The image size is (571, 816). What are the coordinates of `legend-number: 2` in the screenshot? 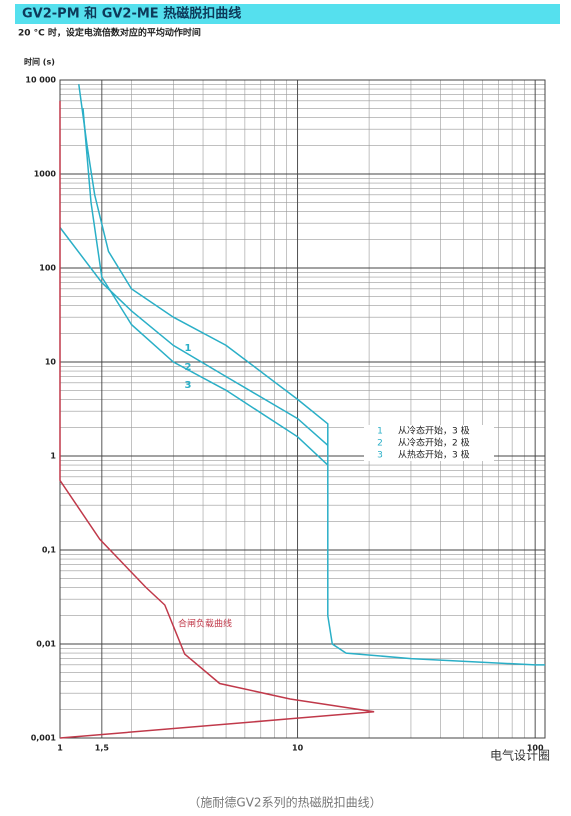 It's located at (380, 444).